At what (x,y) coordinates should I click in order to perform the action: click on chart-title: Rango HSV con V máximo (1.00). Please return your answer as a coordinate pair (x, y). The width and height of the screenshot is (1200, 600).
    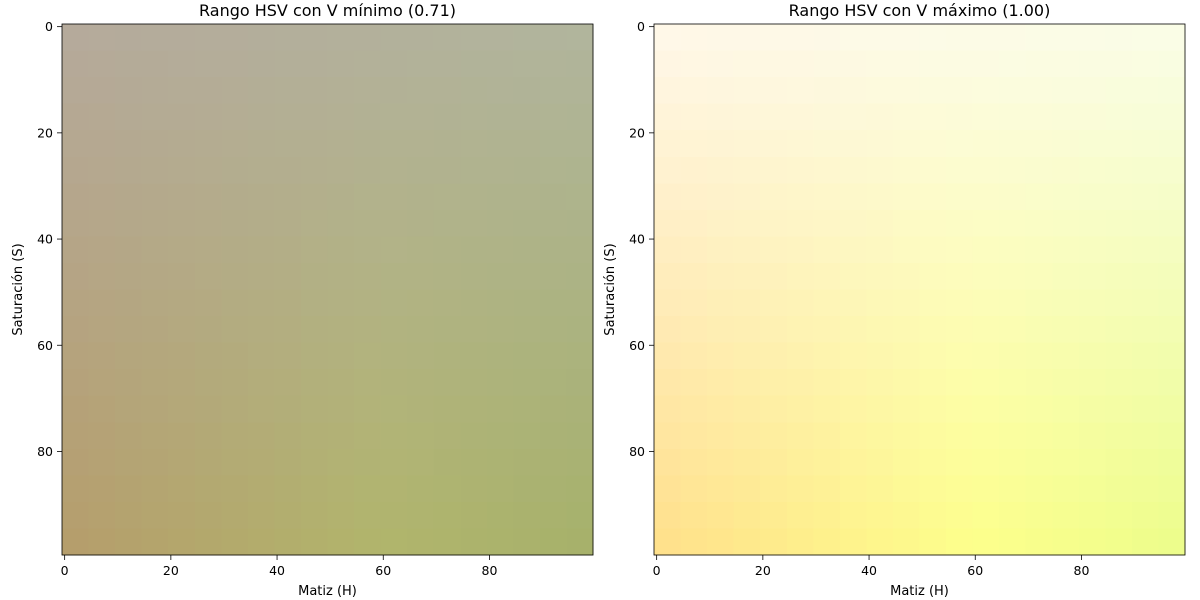
    Looking at the image, I should click on (920, 10).